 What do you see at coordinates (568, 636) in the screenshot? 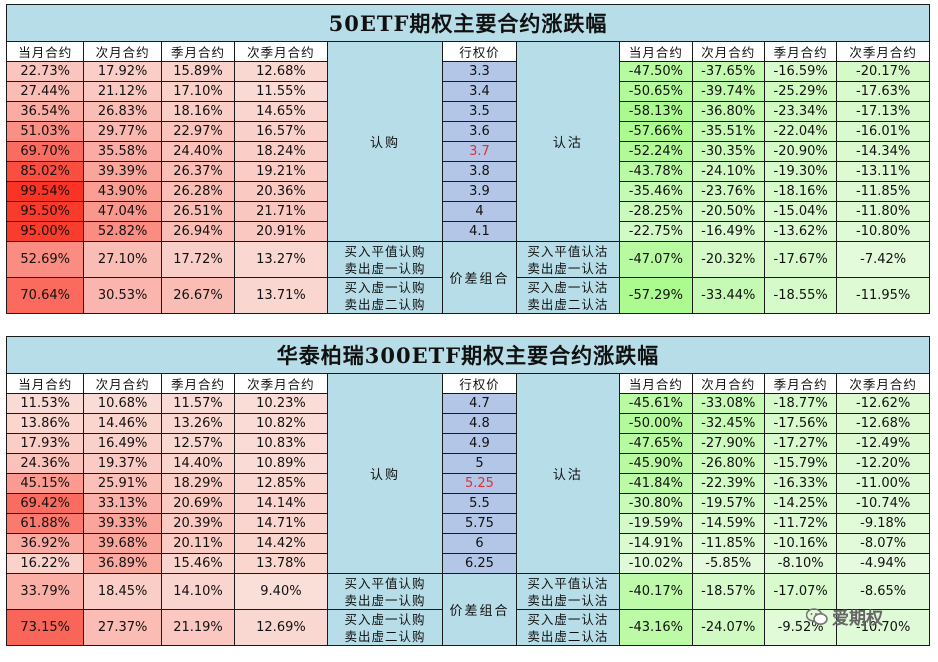
I see `put-spread-leg-2: 卖出虚二认沽` at bounding box center [568, 636].